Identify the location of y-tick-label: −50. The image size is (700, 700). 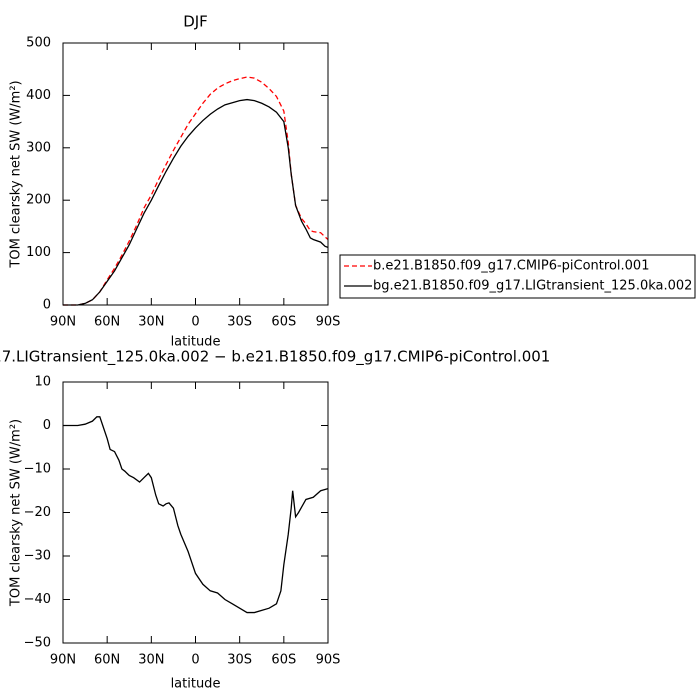
(37, 643).